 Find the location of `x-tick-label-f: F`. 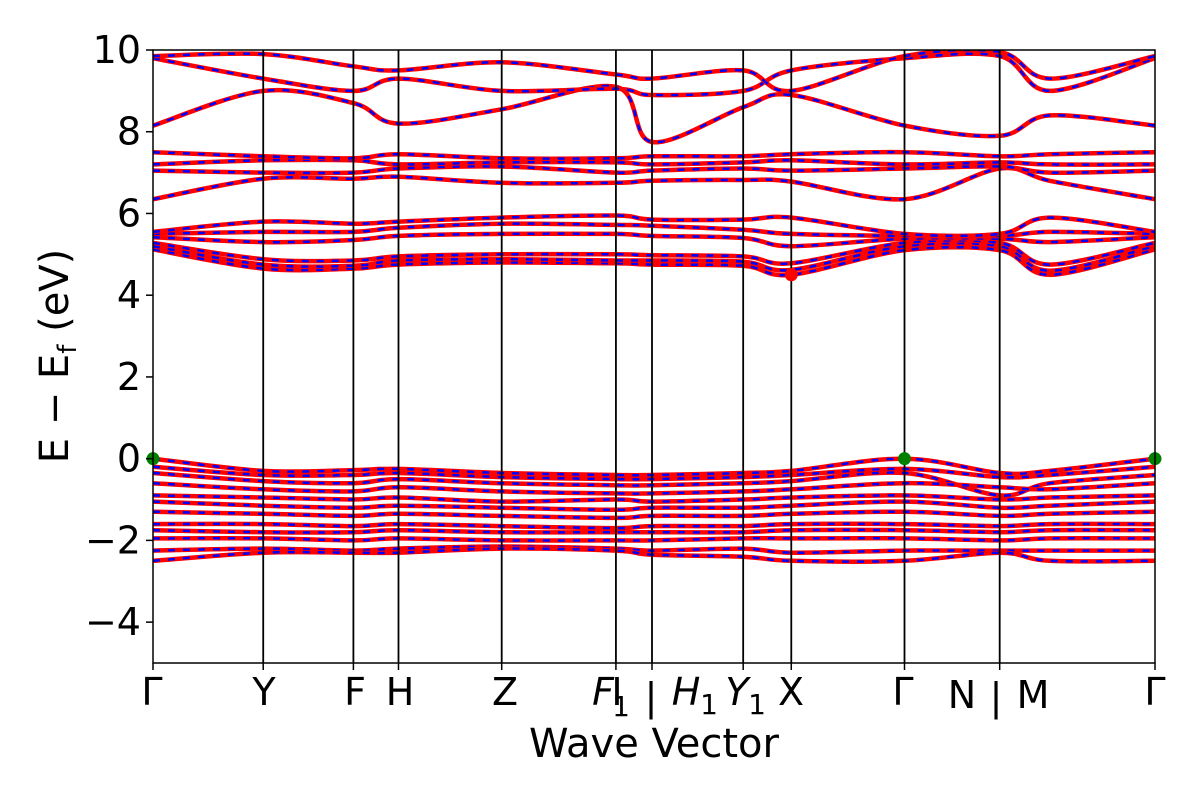

x-tick-label-f: F is located at coordinates (355, 692).